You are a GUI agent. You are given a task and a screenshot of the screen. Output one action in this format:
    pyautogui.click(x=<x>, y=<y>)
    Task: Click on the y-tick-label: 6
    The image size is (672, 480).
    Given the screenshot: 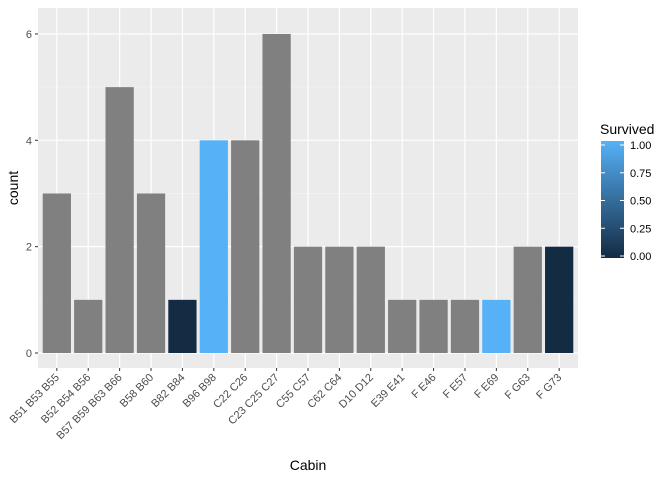 What is the action you would take?
    pyautogui.click(x=29, y=35)
    